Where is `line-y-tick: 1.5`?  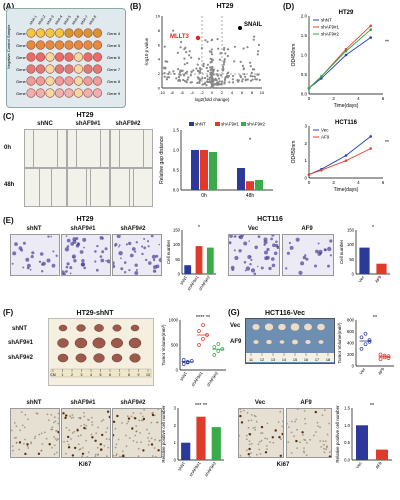
line-y-tick: 1.5 is located at coordinates (304, 35).